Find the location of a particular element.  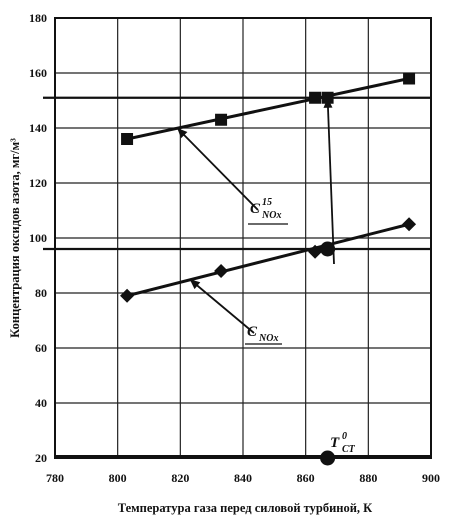

y-tick-label: 120 is located at coordinates (38, 183).